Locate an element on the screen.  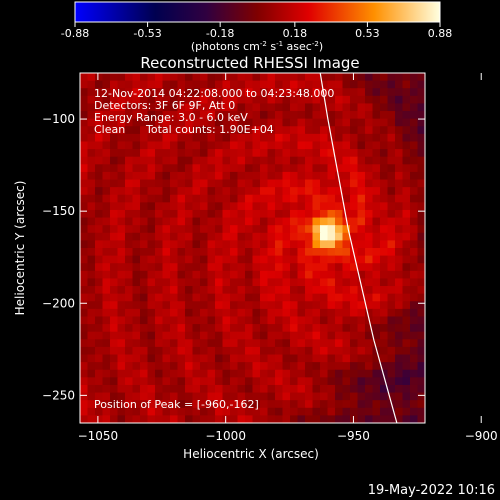
y-tick-label: −200 is located at coordinates (58, 303).